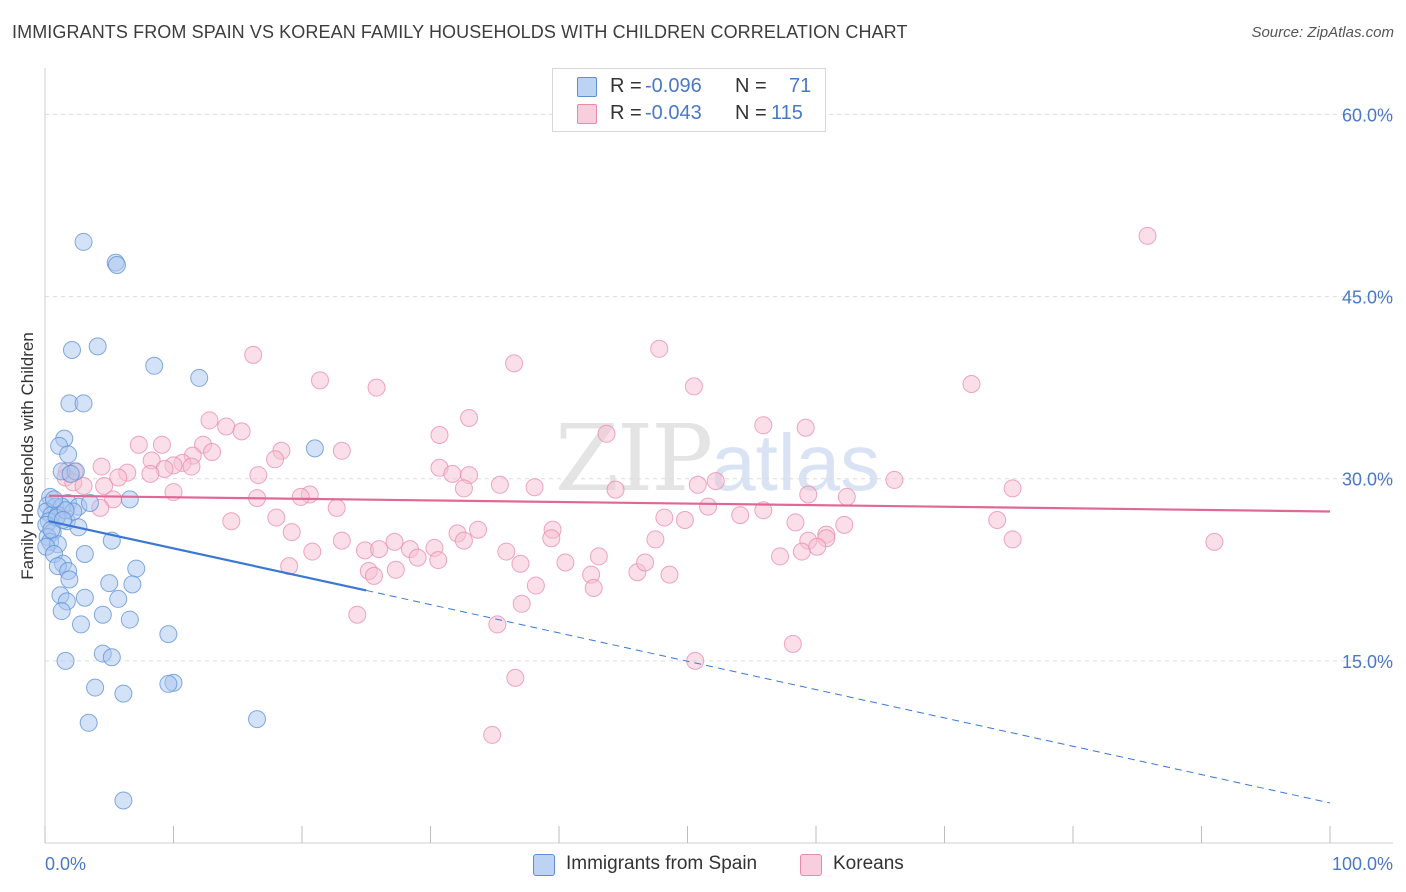 The width and height of the screenshot is (1406, 892). Describe the element at coordinates (787, 113) in the screenshot. I see `n-value: 115` at that location.